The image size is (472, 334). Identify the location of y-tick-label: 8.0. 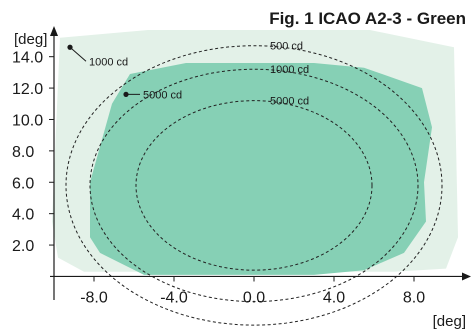
(23, 152).